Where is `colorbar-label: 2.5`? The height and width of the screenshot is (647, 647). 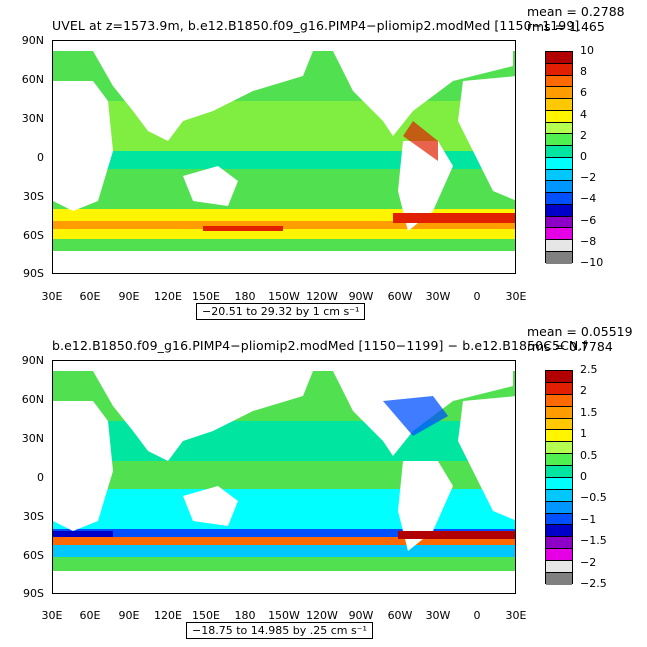
colorbar-label: 2.5 is located at coordinates (589, 369).